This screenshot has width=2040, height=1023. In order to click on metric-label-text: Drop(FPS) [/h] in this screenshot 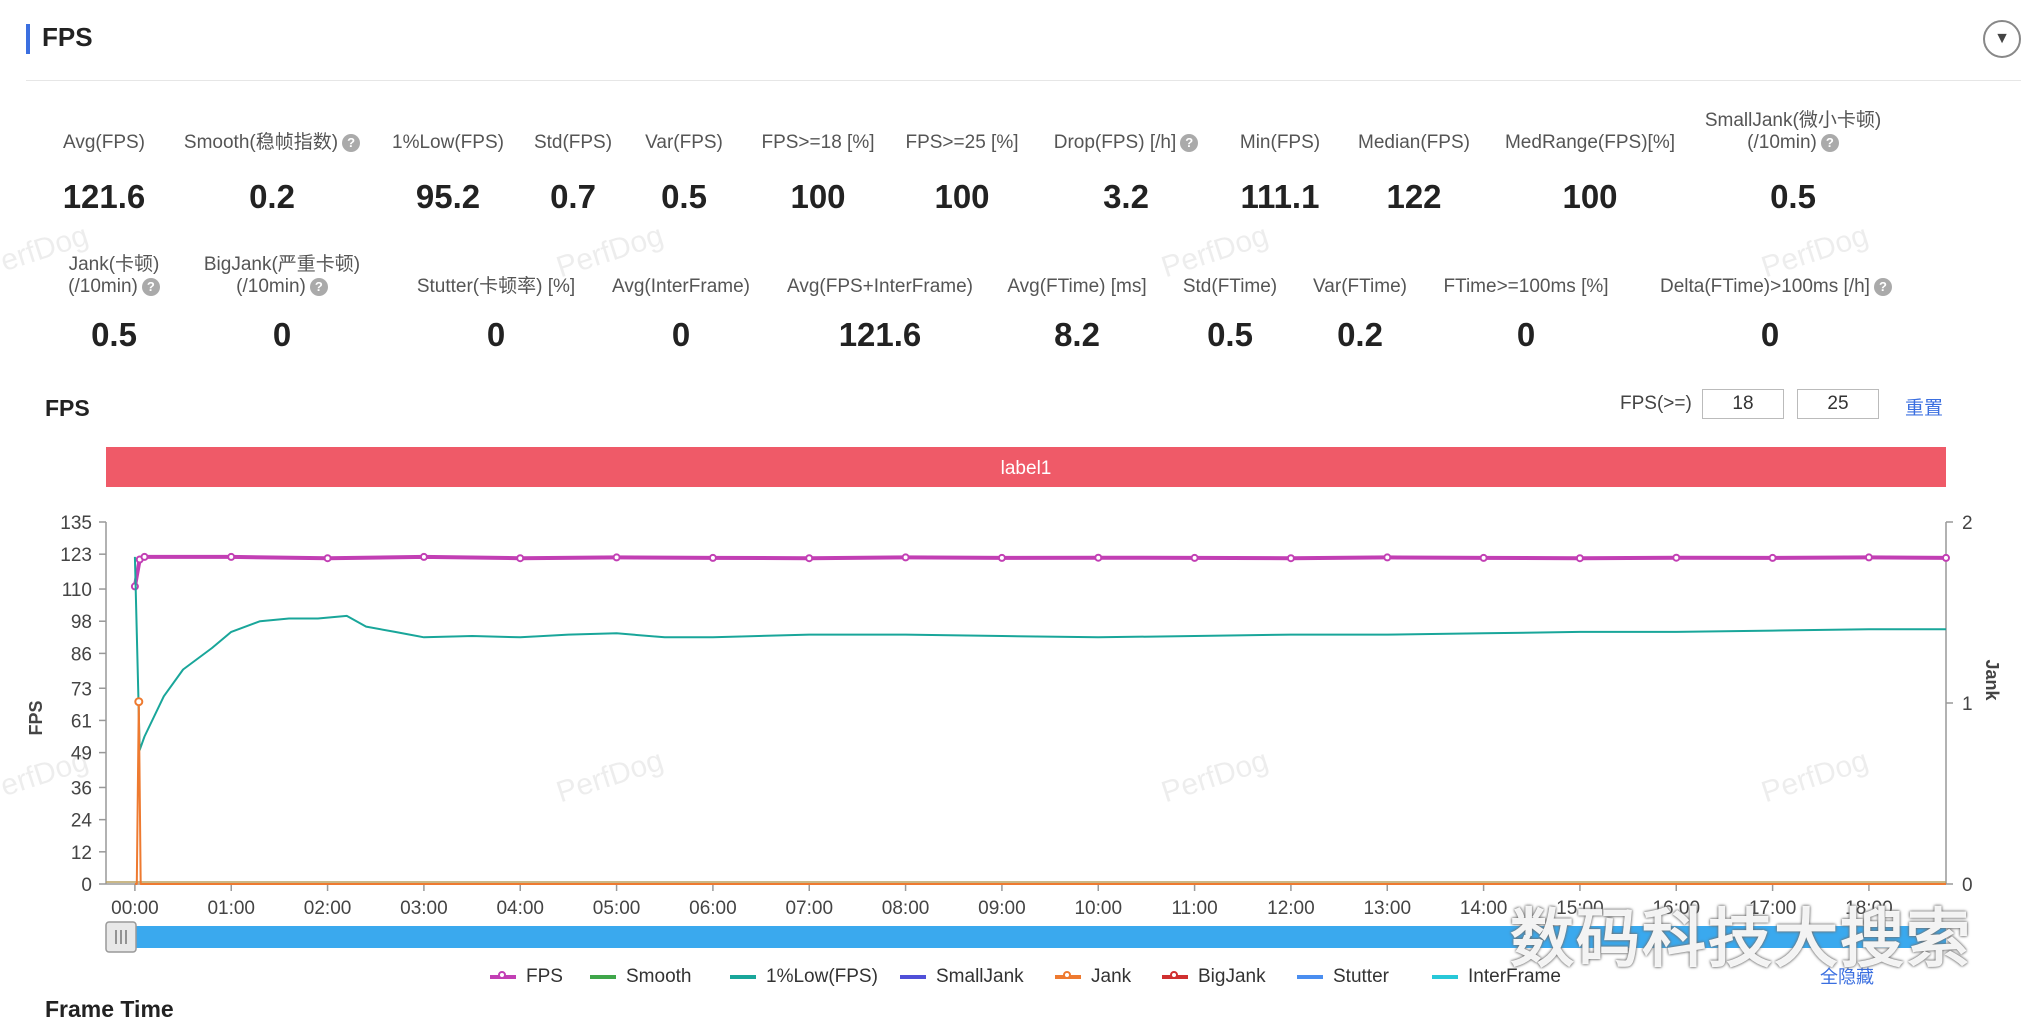, I will do `click(1115, 142)`.